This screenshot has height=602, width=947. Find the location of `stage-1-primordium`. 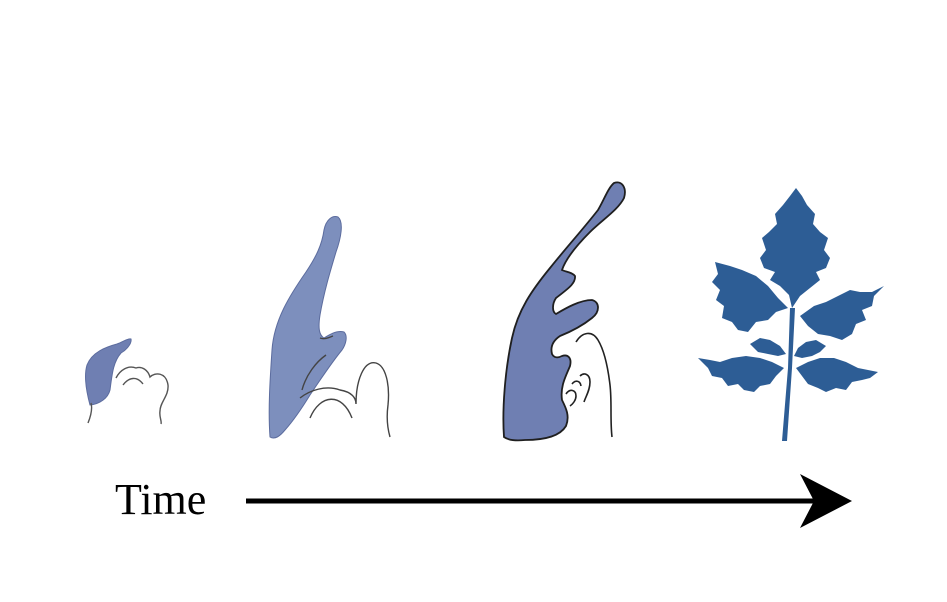

stage-1-primordium is located at coordinates (127, 381).